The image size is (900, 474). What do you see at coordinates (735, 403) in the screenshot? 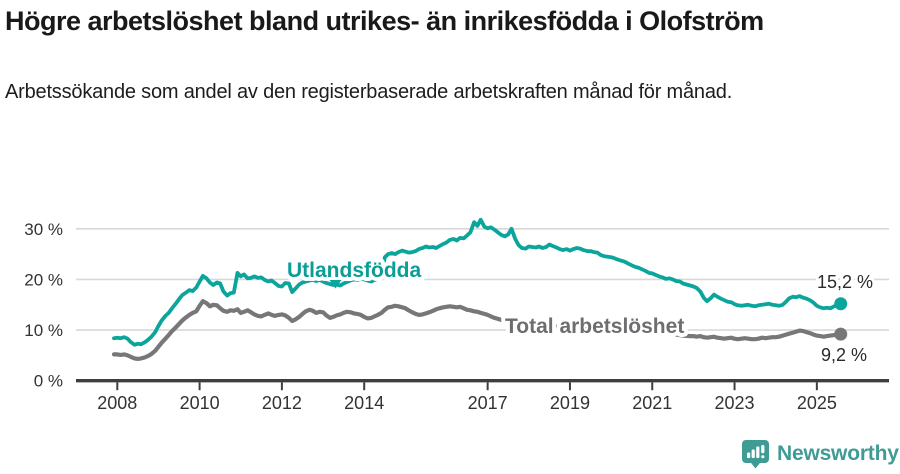
I see `x-tick-label: 2023` at bounding box center [735, 403].